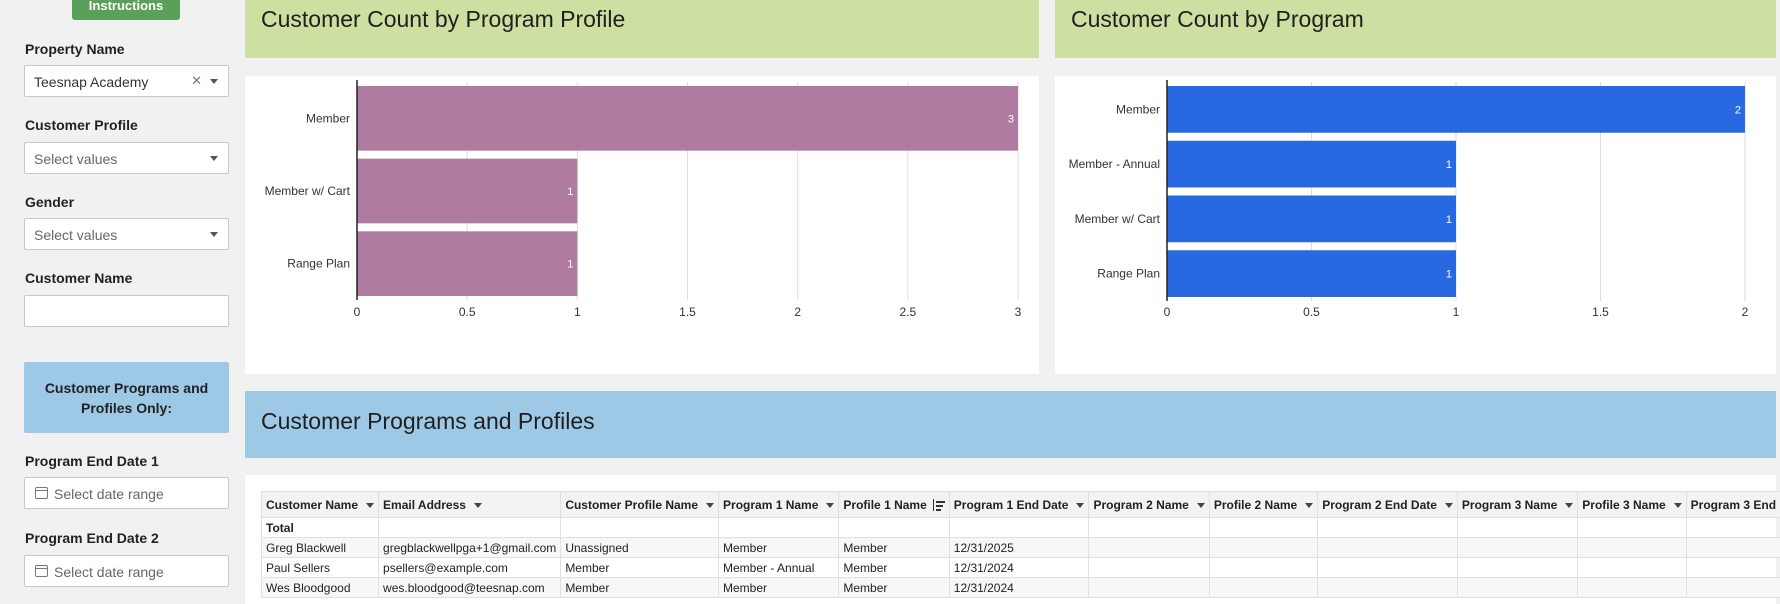  I want to click on column-header: Customer Profile Name, so click(640, 504).